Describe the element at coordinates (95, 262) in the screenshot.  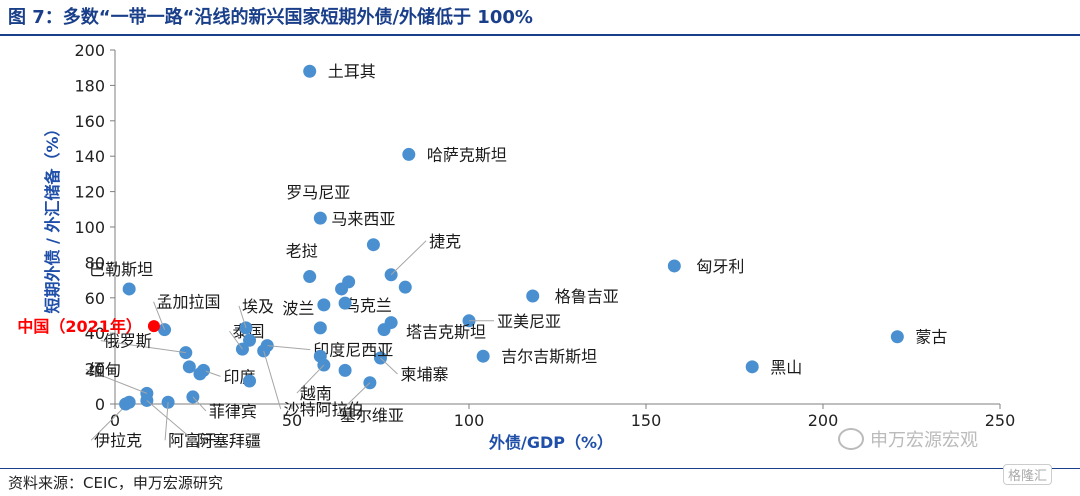
I see `y-tick-label: 80` at that location.